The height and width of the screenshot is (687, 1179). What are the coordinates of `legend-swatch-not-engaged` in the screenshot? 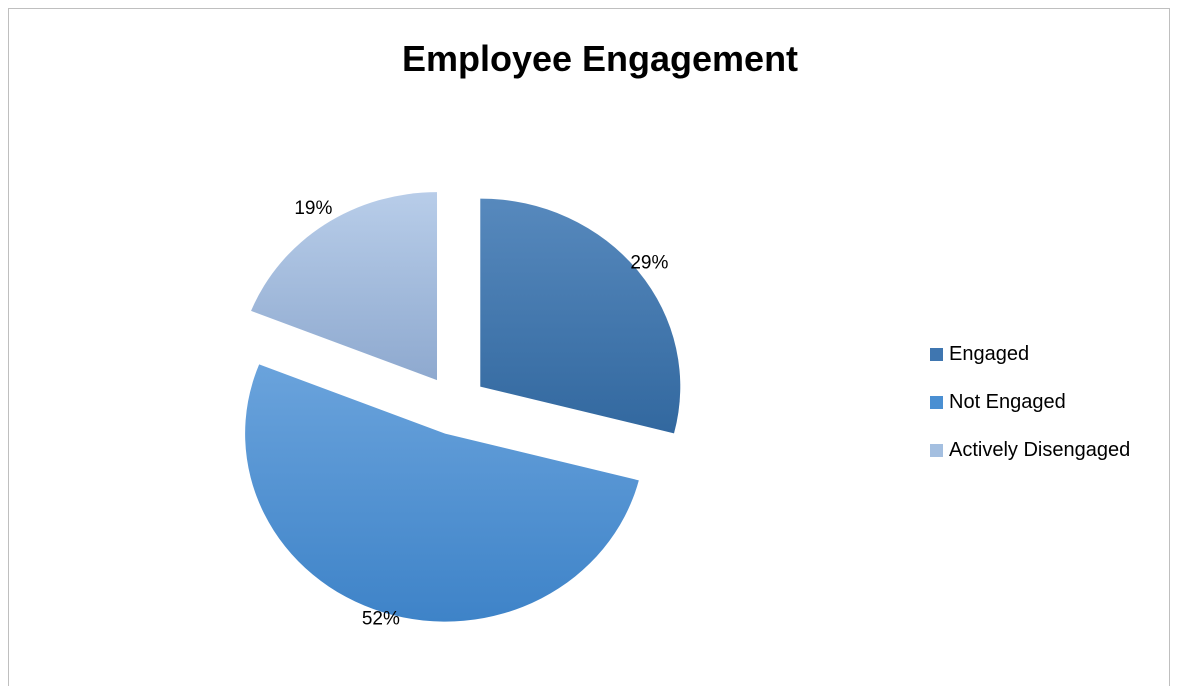 It's located at (936, 402).